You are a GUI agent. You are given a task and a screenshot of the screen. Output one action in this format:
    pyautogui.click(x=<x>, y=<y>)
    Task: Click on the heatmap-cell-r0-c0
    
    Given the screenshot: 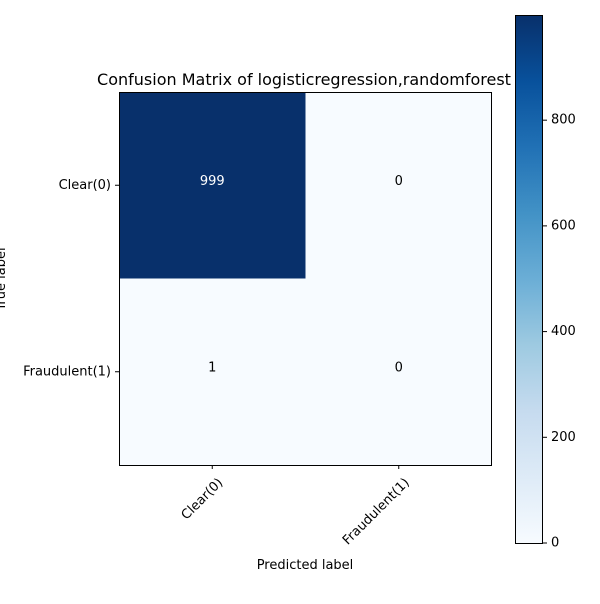 What is the action you would take?
    pyautogui.click(x=212, y=185)
    